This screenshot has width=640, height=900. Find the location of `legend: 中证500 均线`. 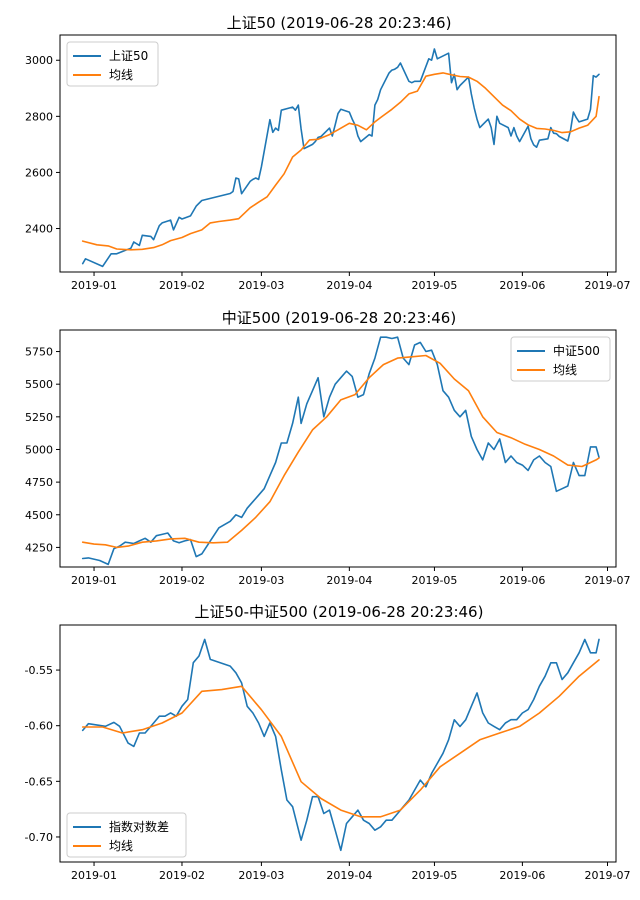

legend: 中证500 均线 is located at coordinates (560, 359).